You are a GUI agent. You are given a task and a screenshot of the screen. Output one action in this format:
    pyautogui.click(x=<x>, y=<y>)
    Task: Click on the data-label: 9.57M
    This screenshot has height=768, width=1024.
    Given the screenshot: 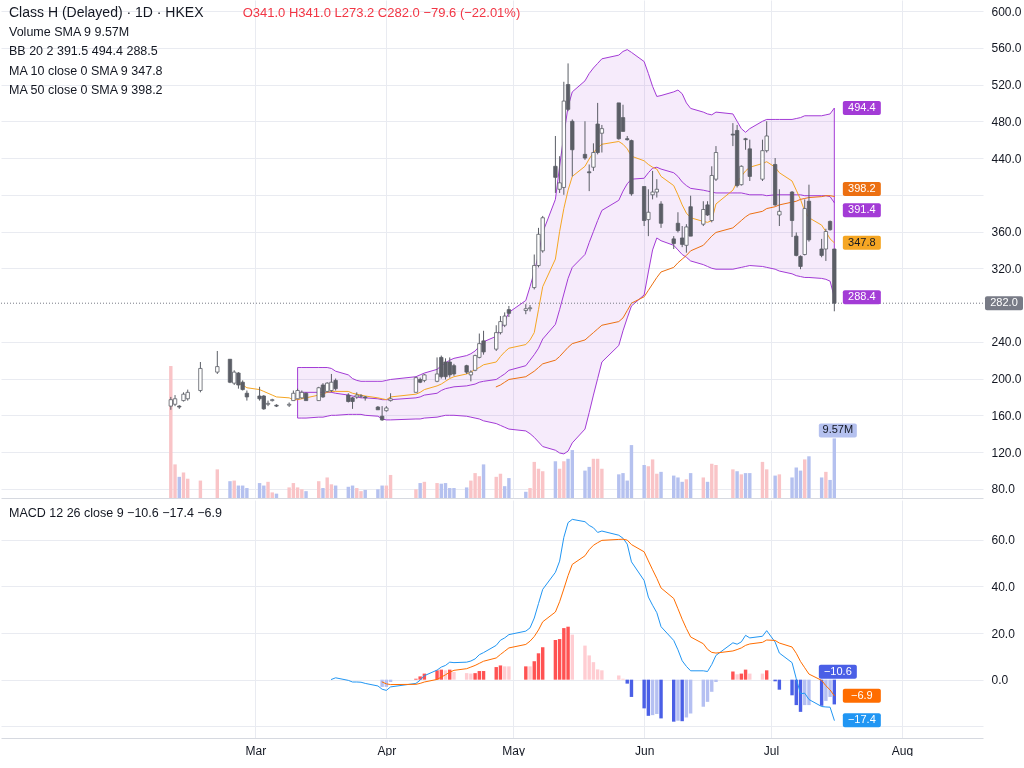 What is the action you would take?
    pyautogui.click(x=838, y=429)
    